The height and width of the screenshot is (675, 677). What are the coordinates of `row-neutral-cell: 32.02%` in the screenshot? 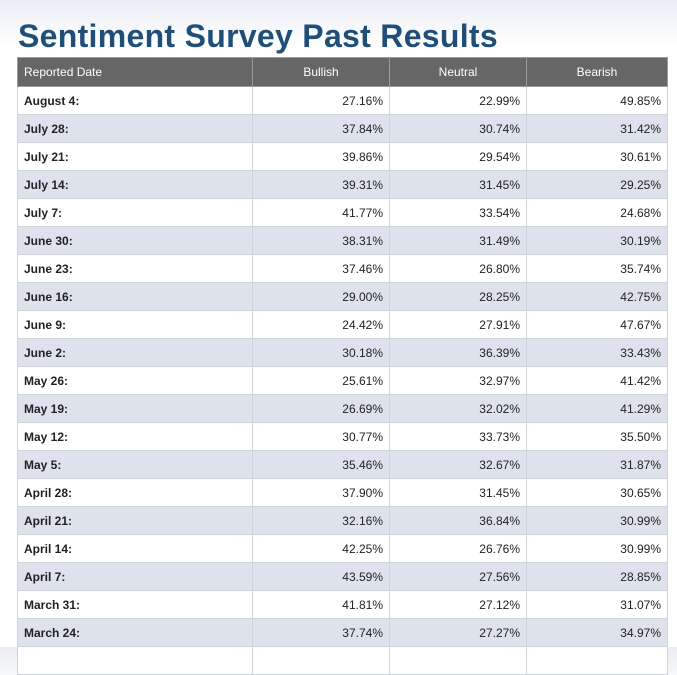 It's located at (458, 408).